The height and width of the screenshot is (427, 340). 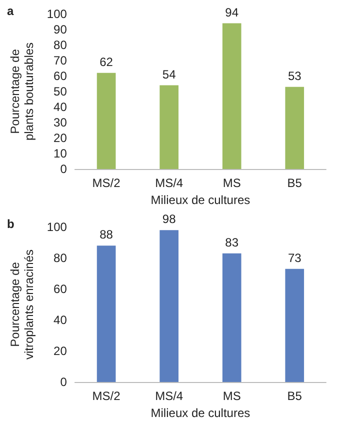 What do you see at coordinates (295, 75) in the screenshot?
I see `data-label: 53` at bounding box center [295, 75].